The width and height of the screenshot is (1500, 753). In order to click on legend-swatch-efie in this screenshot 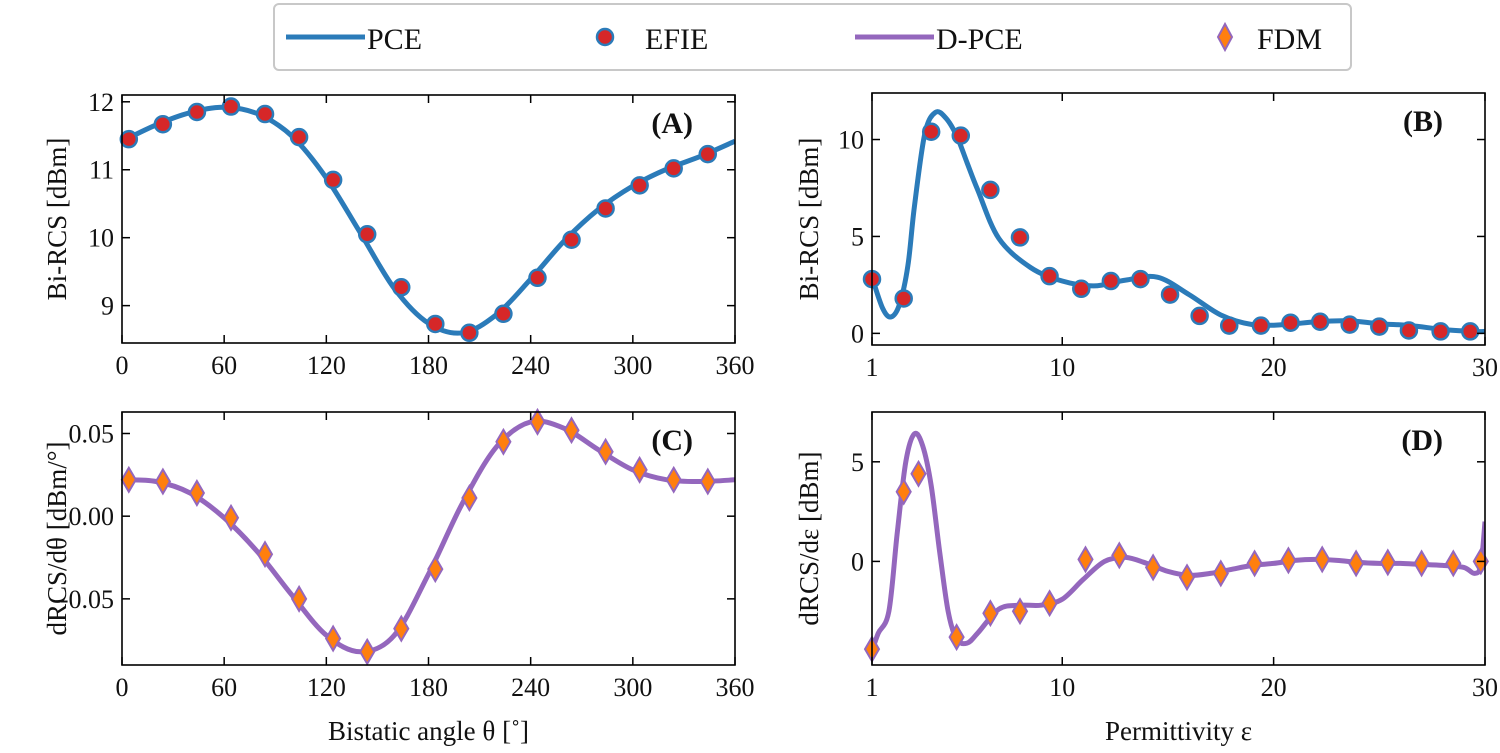, I will do `click(605, 37)`.